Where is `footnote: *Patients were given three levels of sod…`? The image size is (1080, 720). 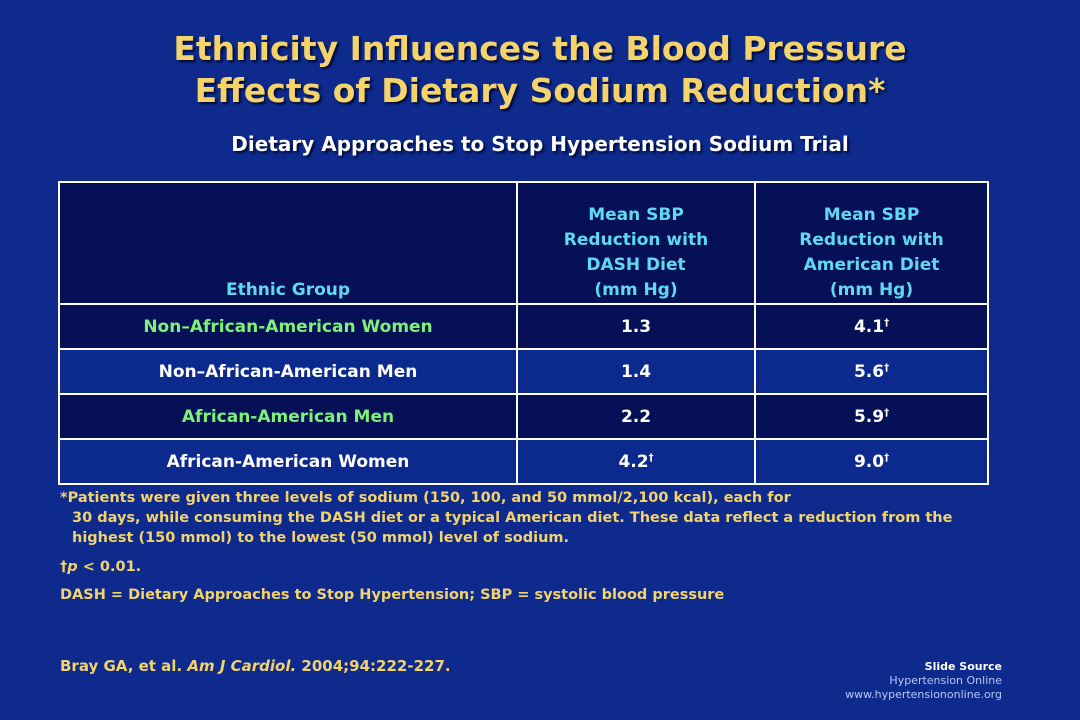
footnote: *Patients were given three levels of sod… is located at coordinates (555, 518).